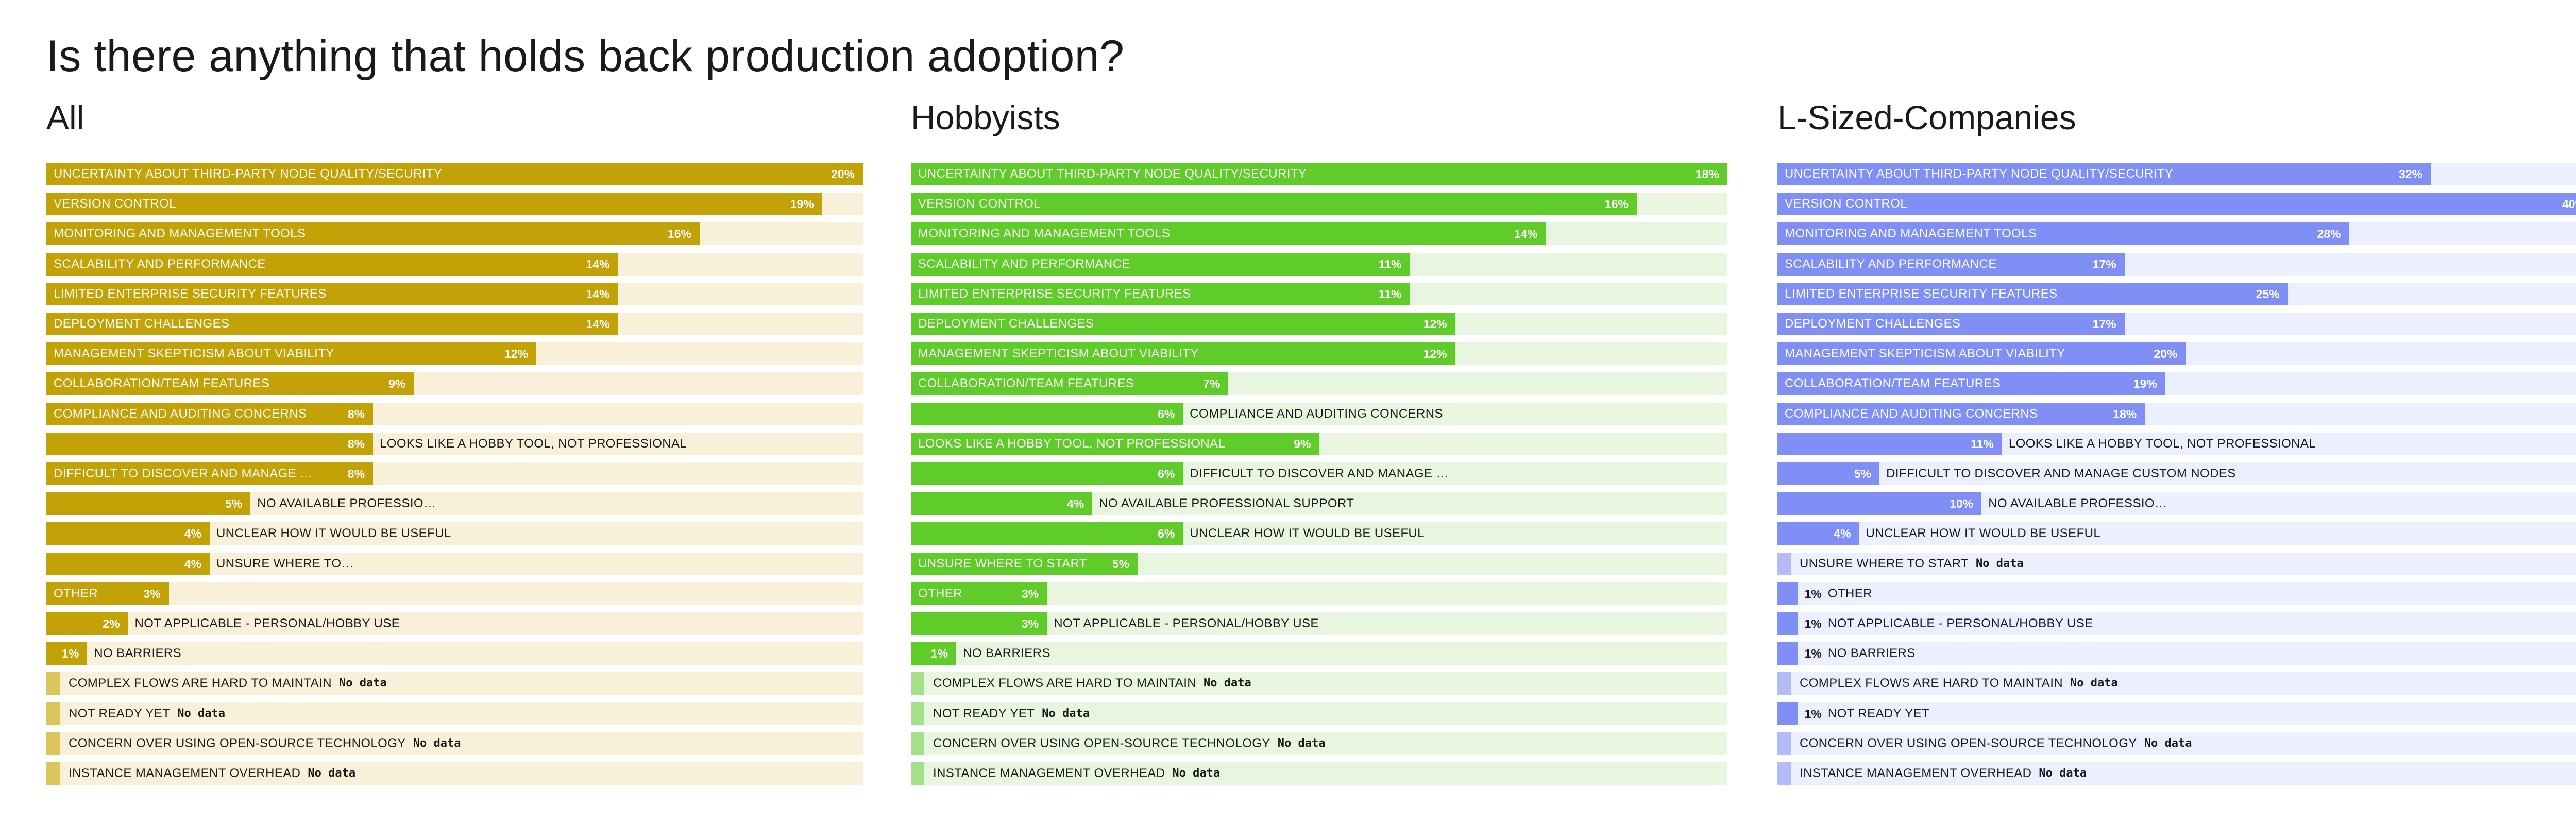 The image size is (2576, 826). What do you see at coordinates (680, 234) in the screenshot?
I see `bar-value: 16%` at bounding box center [680, 234].